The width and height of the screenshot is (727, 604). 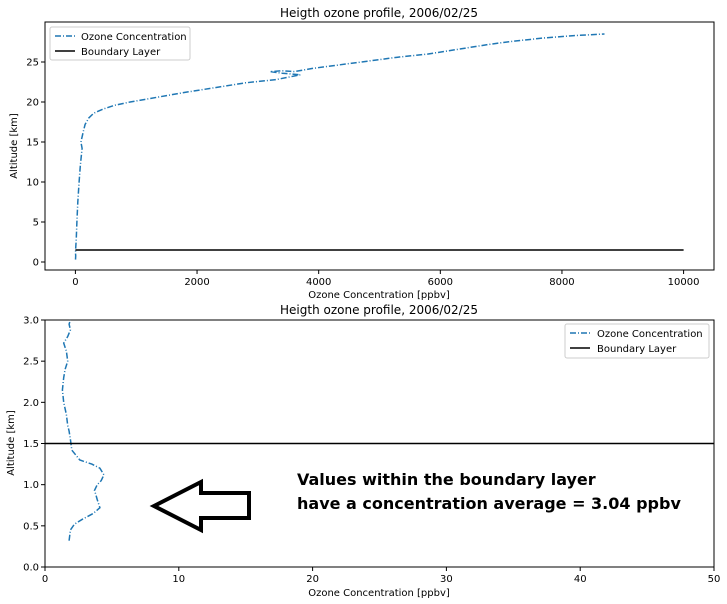 What do you see at coordinates (489, 503) in the screenshot?
I see `annotation-line-2: have a concentration average = 3.04 ppbv` at bounding box center [489, 503].